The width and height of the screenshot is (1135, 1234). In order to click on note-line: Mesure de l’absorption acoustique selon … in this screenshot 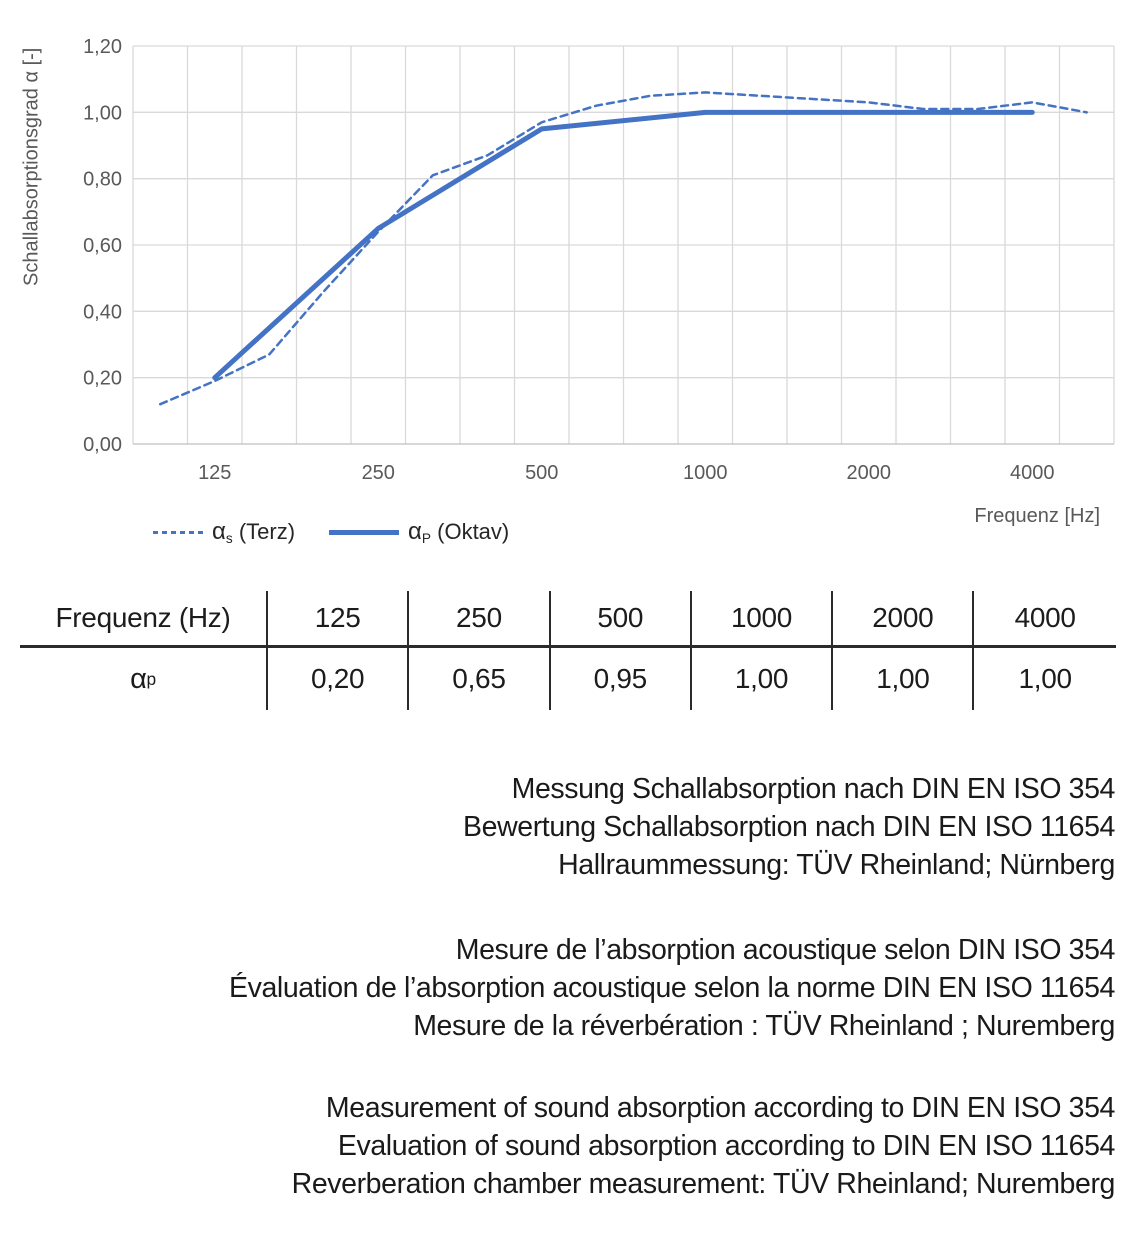, I will do `click(785, 950)`.